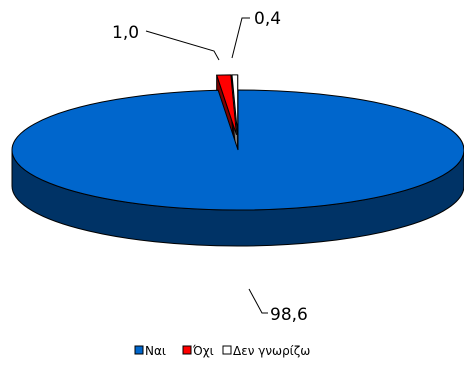  I want to click on data-label-dont-know: 0,4, so click(267, 19).